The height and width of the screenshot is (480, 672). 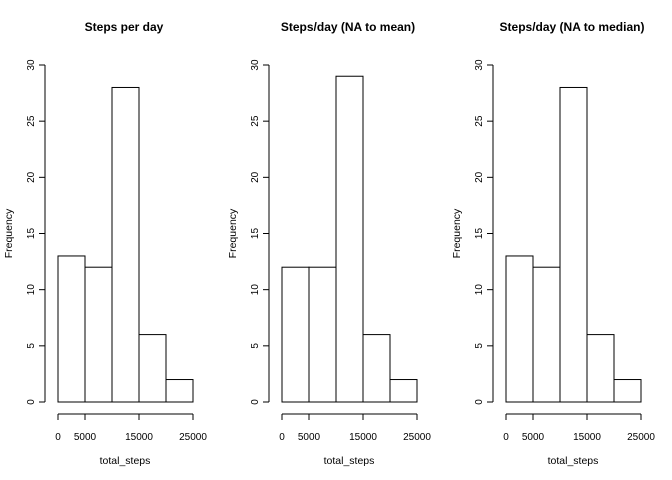 What do you see at coordinates (572, 27) in the screenshot?
I see `chart-title: Steps/day (NA to median)` at bounding box center [572, 27].